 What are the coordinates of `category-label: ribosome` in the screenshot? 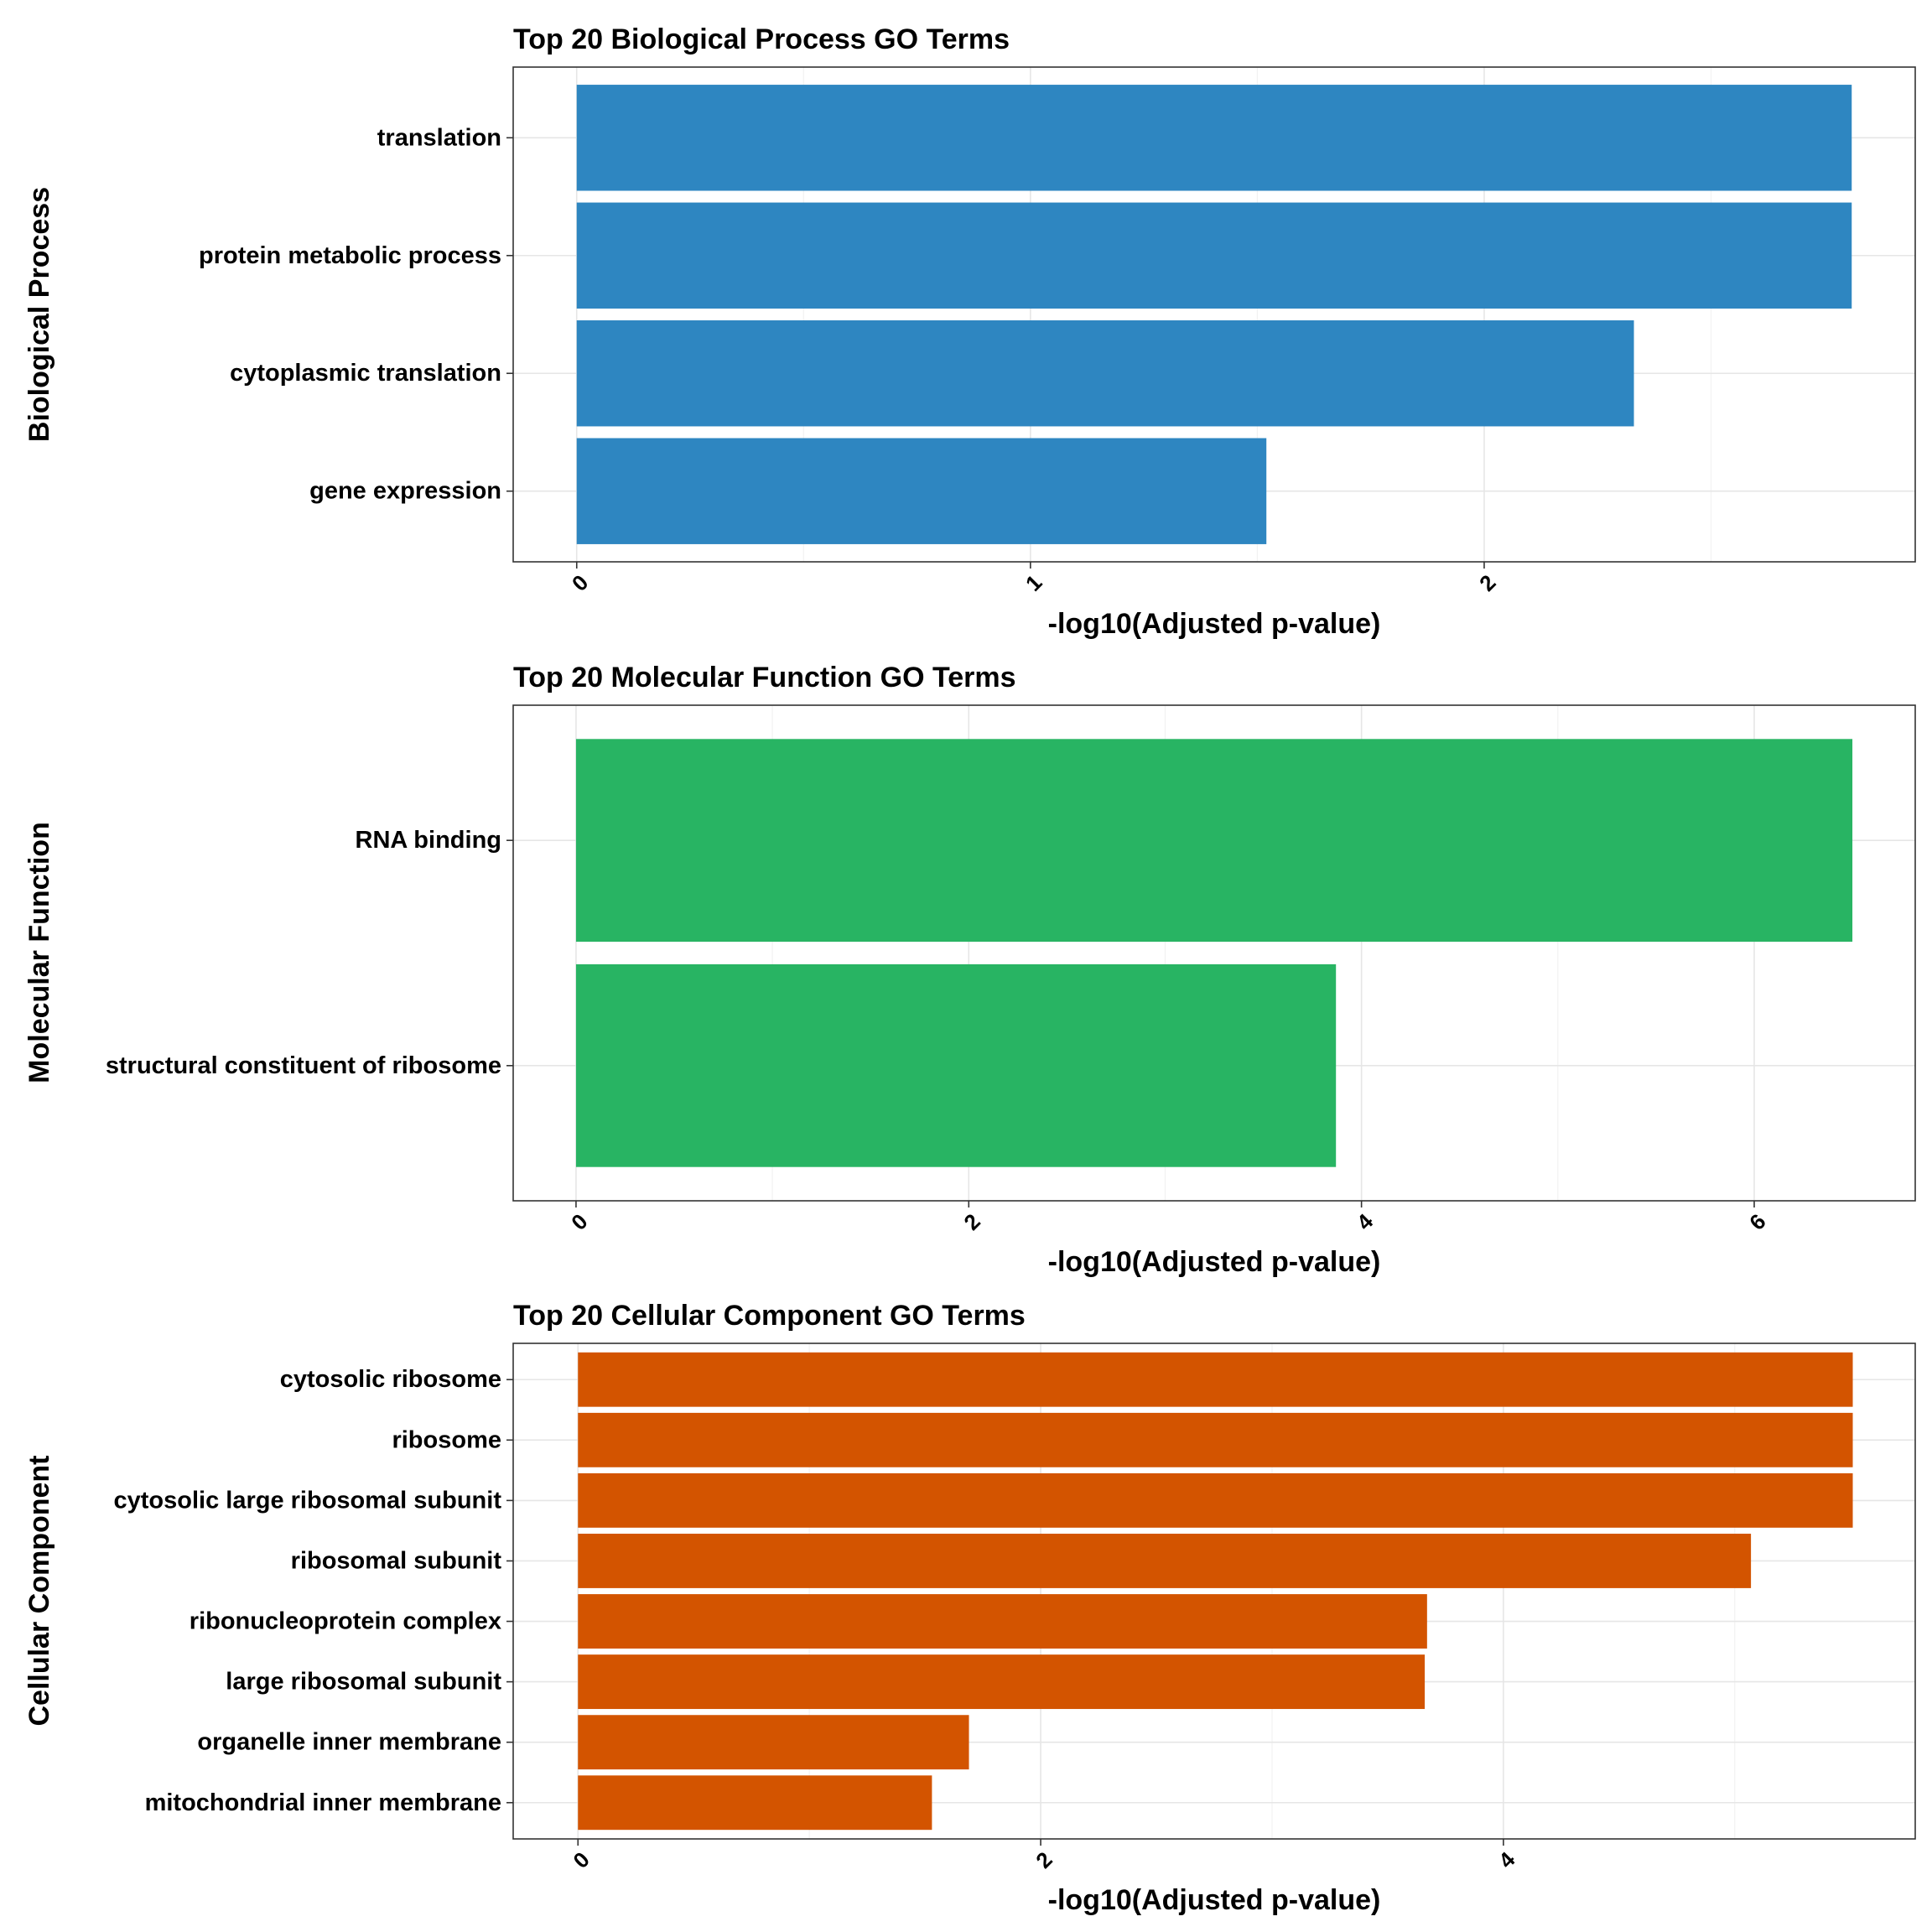 It's located at (446, 1439).